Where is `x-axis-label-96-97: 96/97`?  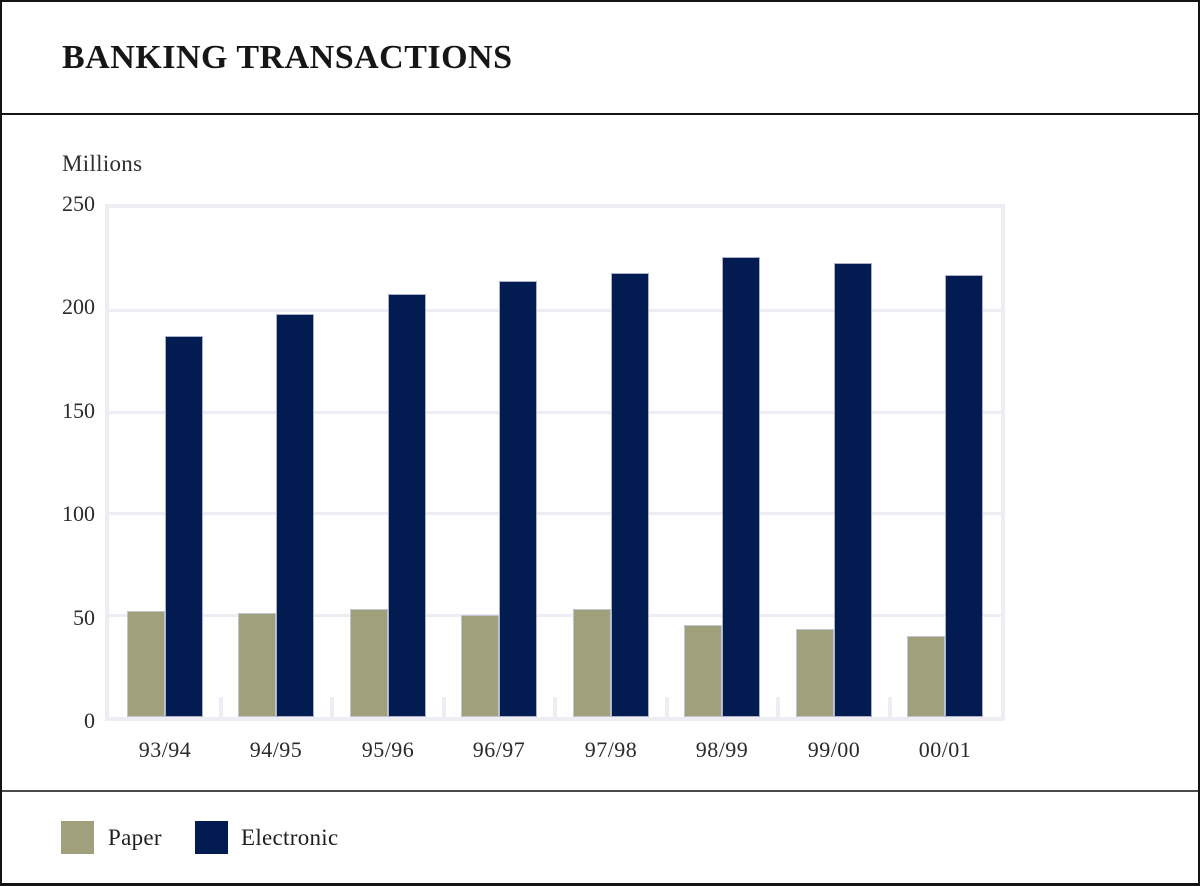
x-axis-label-96-97: 96/97 is located at coordinates (499, 749).